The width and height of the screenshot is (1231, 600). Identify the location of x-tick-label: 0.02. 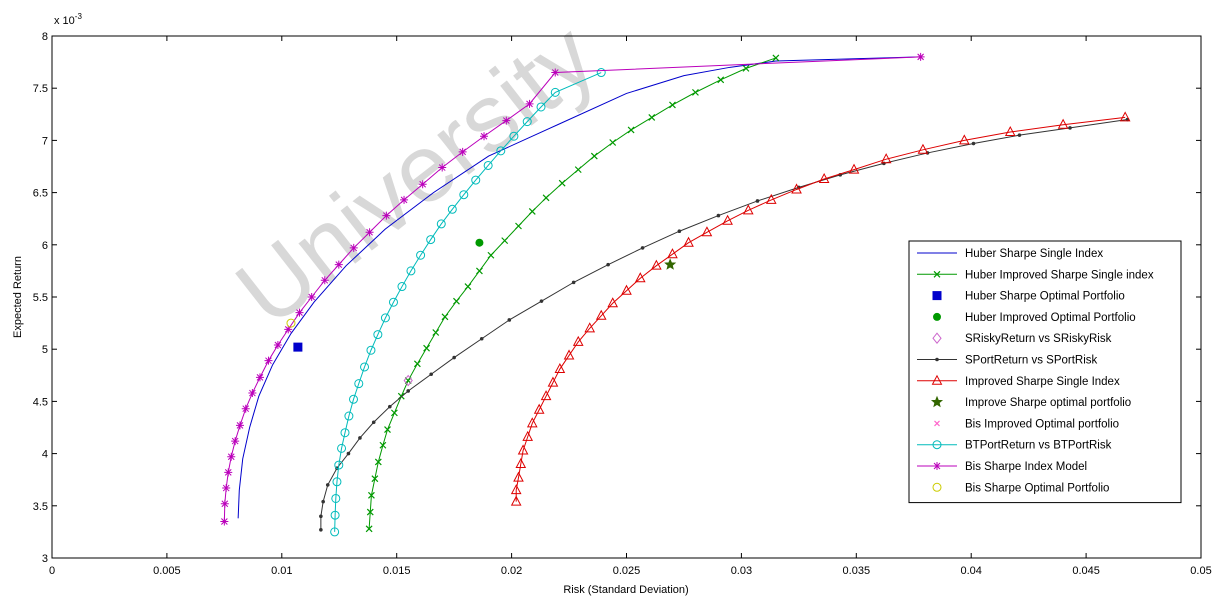
(511, 571).